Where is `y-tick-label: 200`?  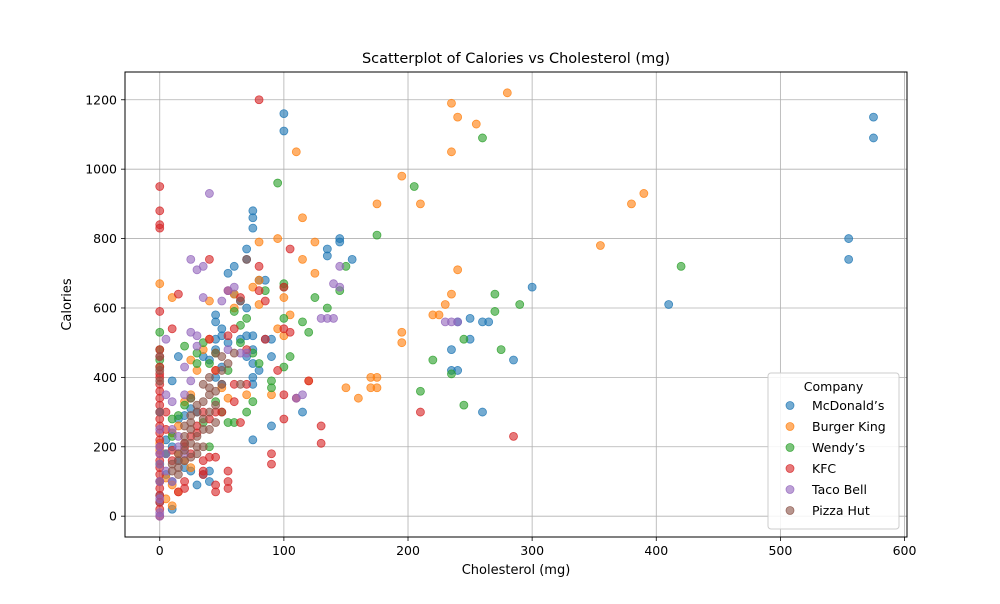 y-tick-label: 200 is located at coordinates (105, 446).